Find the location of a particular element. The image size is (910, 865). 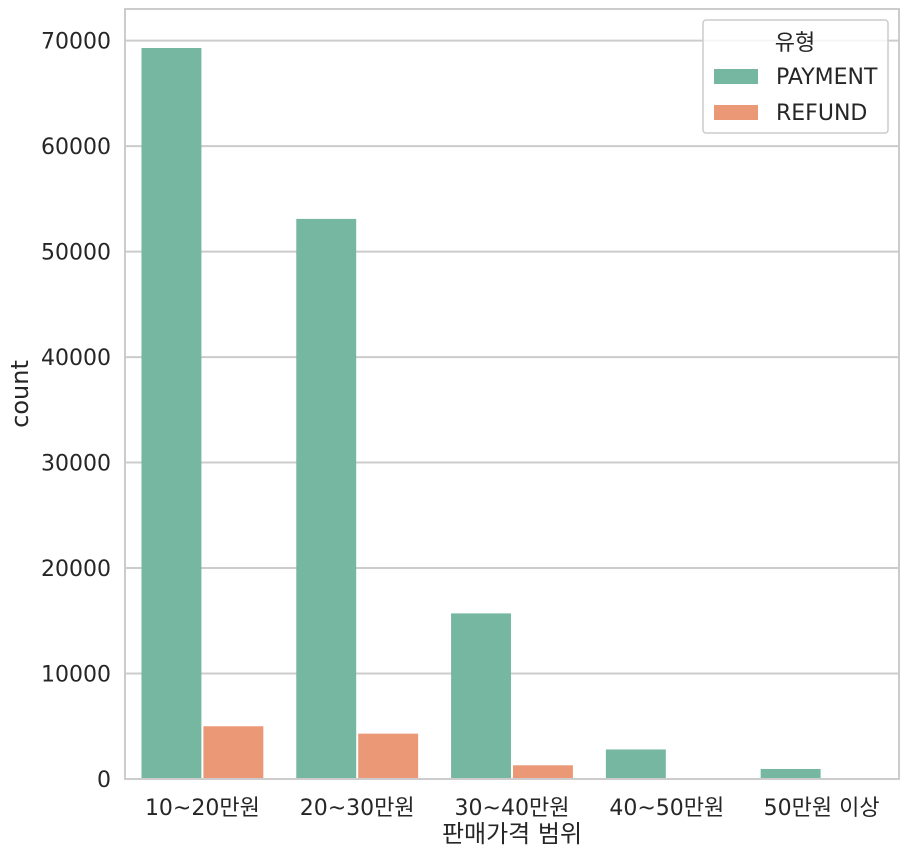

x-tick-label: 30~40만원 is located at coordinates (512, 808).